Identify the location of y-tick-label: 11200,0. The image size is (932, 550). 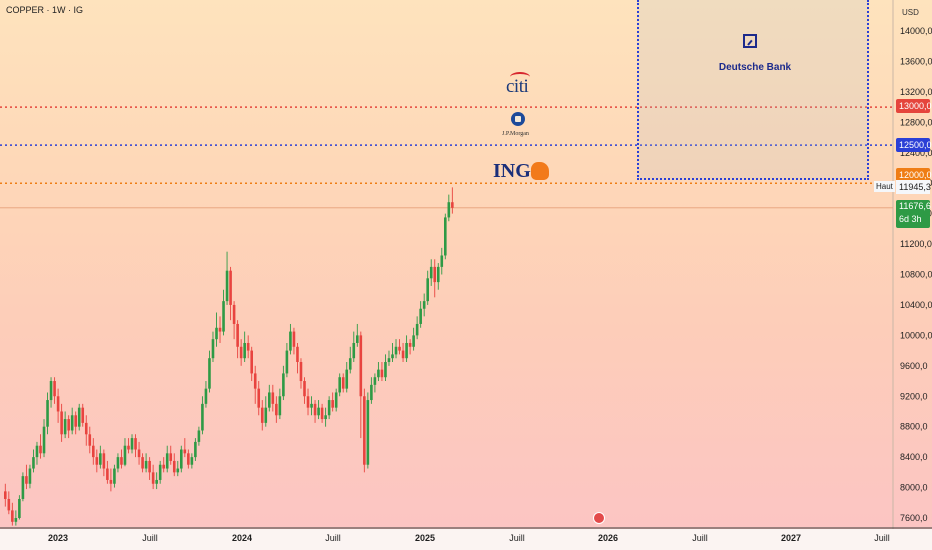
(916, 244).